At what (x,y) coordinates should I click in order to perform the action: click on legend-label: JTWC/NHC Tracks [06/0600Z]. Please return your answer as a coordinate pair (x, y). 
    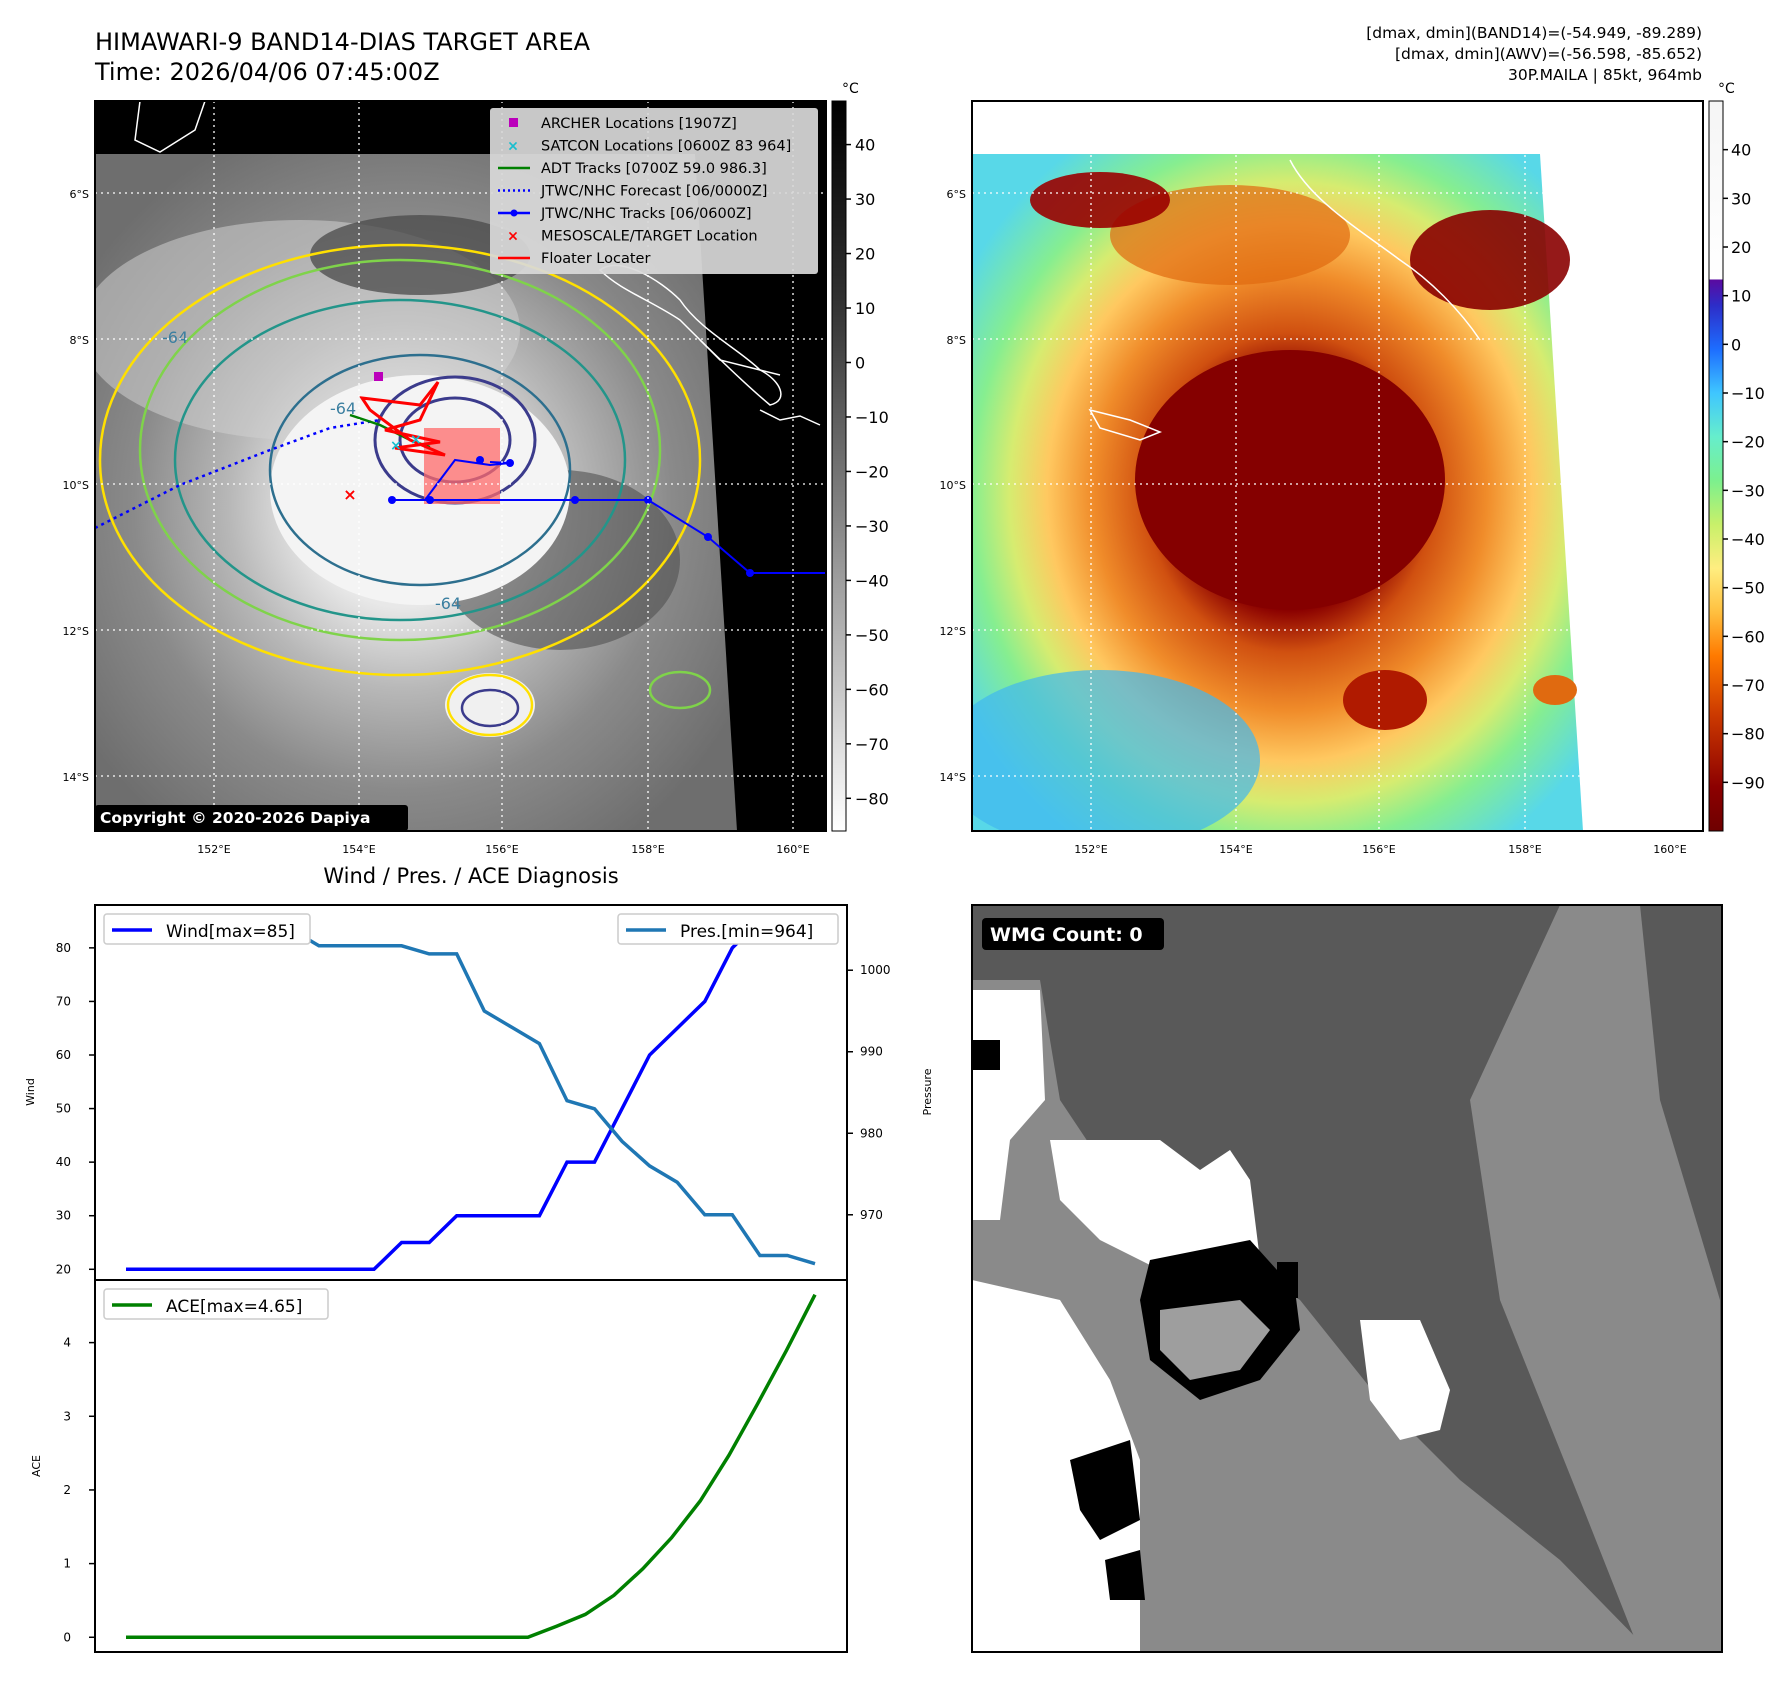
    Looking at the image, I should click on (646, 214).